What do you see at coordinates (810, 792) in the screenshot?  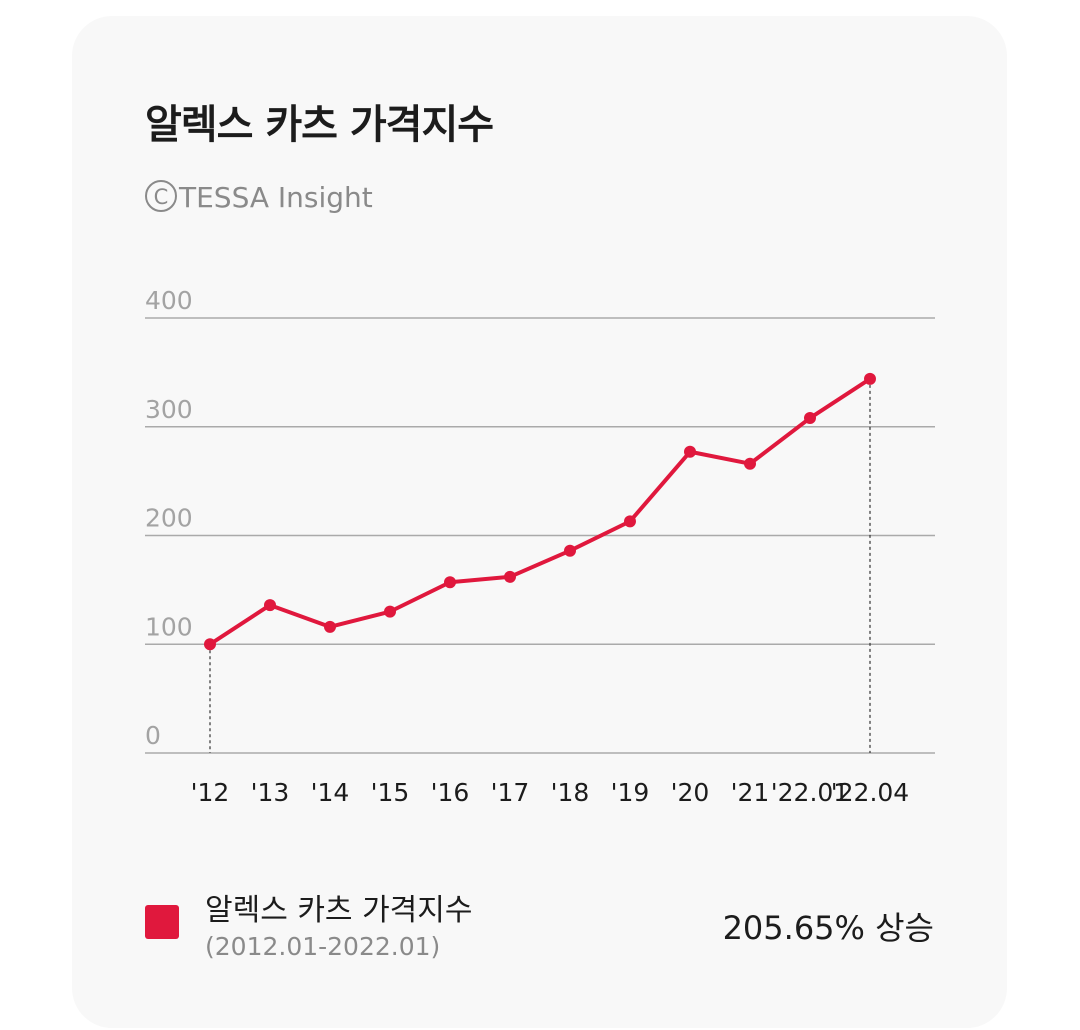 I see `x-tick-label: '22.01` at bounding box center [810, 792].